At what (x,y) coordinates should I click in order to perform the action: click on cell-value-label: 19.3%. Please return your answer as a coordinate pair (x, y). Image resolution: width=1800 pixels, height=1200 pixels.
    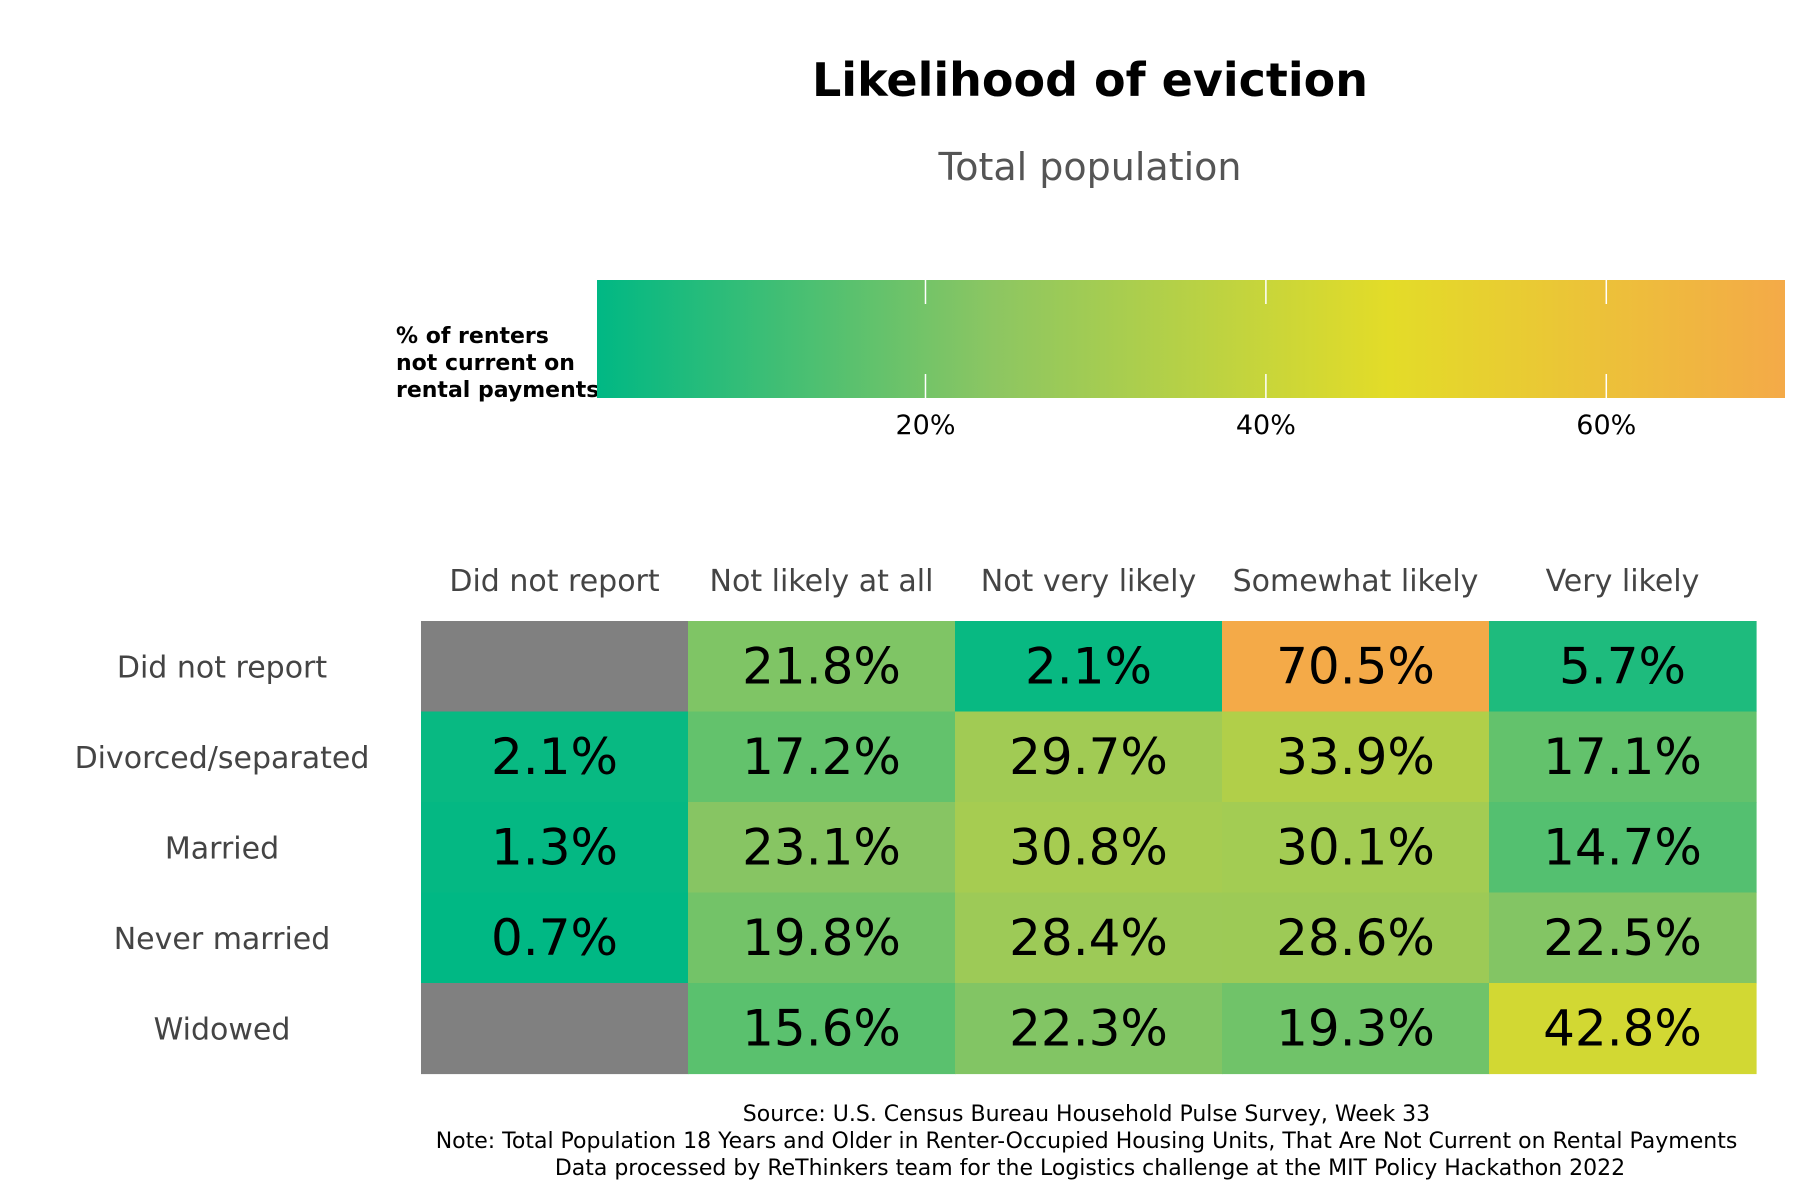
    Looking at the image, I should click on (1355, 1028).